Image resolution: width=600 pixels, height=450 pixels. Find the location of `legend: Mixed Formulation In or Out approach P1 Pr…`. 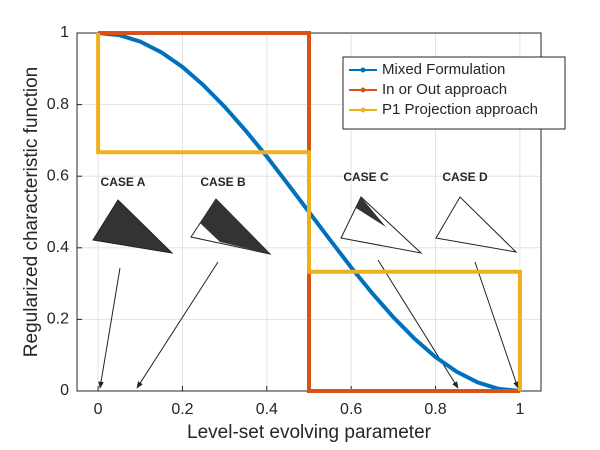

legend: Mixed Formulation In or Out approach P1 Pr… is located at coordinates (454, 93).